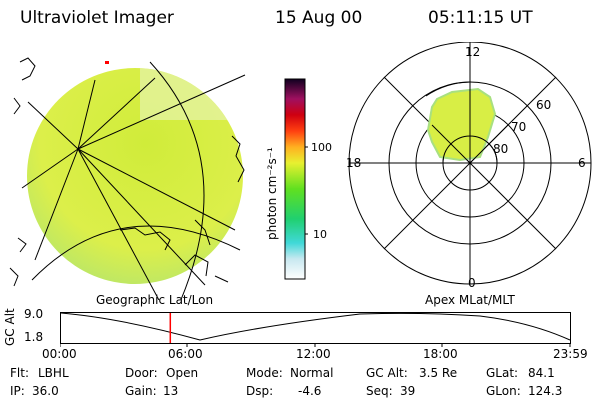 This screenshot has height=400, width=600. What do you see at coordinates (165, 235) in the screenshot?
I see `coastline` at bounding box center [165, 235].